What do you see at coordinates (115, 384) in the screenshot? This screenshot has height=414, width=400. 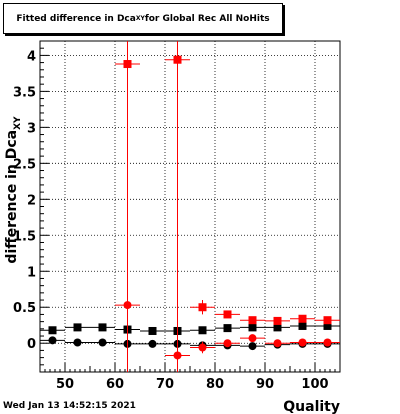 I see `x-tick-label: 60` at bounding box center [115, 384].